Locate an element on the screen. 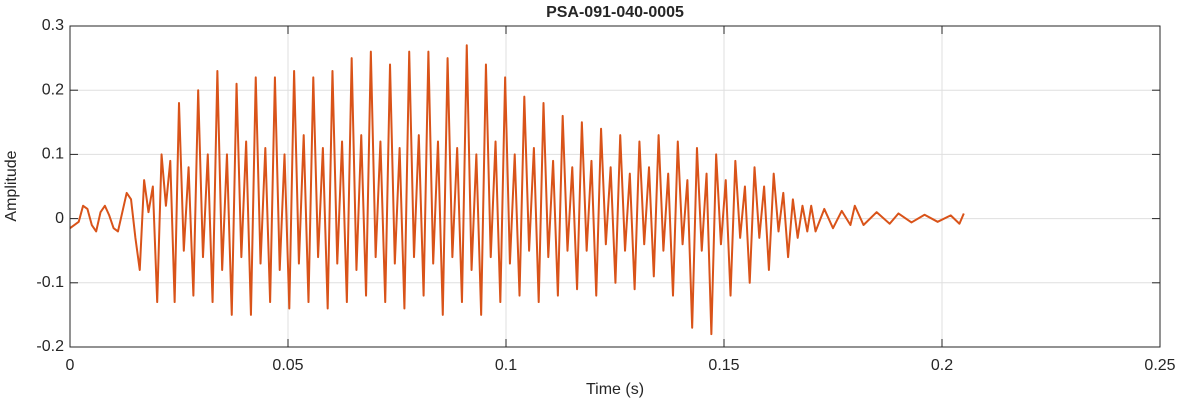  chart-title: PSA-091-040-0005 is located at coordinates (615, 12).